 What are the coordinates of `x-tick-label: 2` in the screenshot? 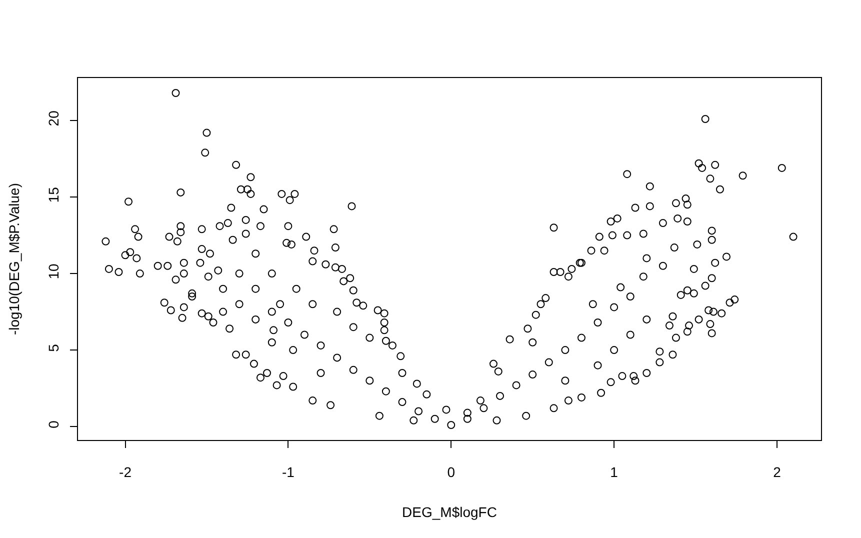 It's located at (777, 472).